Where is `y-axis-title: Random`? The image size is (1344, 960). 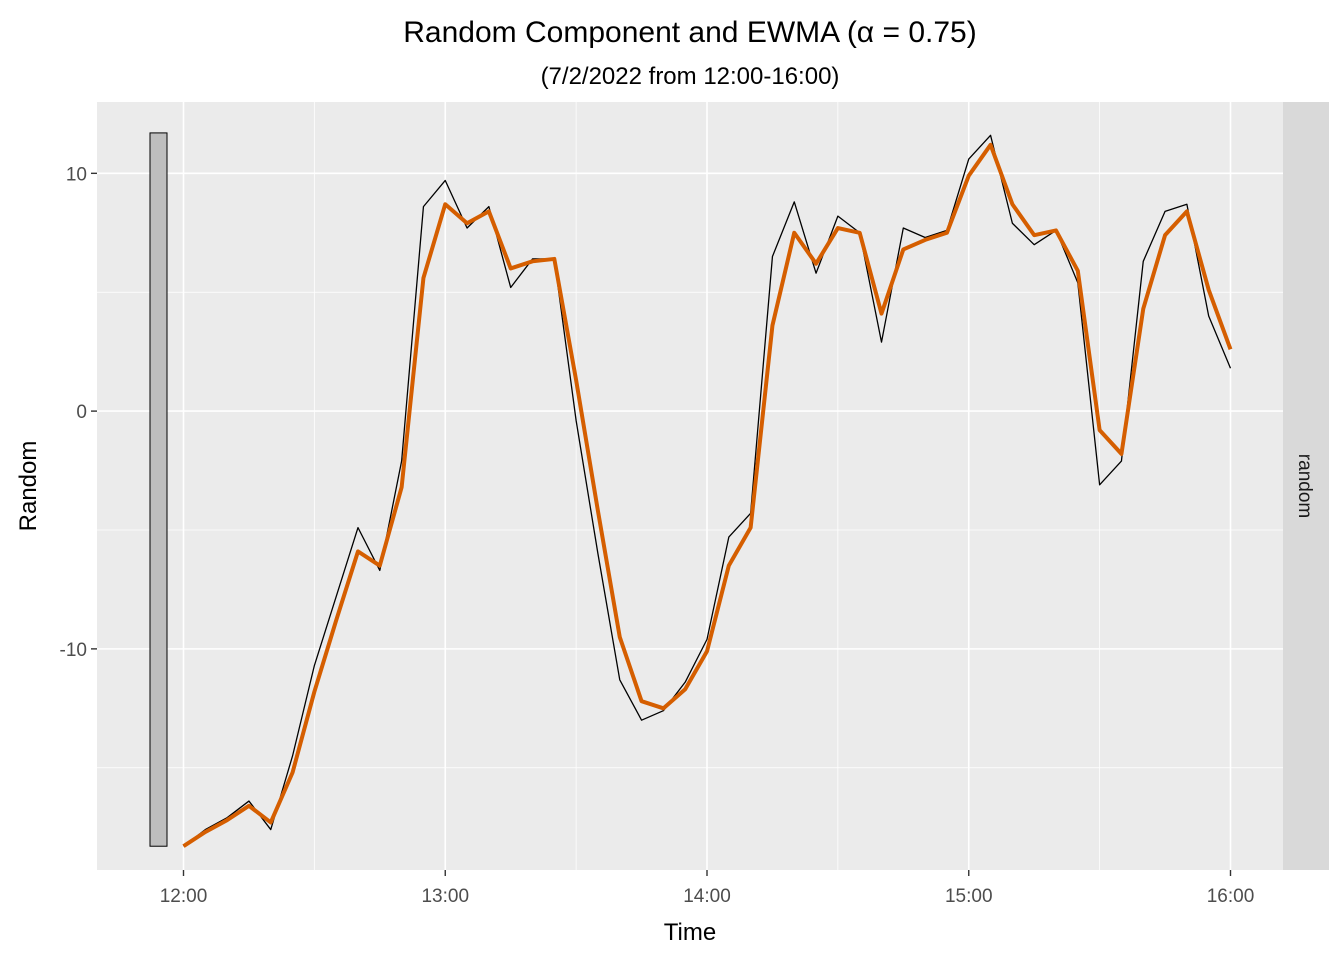
y-axis-title: Random is located at coordinates (28, 486).